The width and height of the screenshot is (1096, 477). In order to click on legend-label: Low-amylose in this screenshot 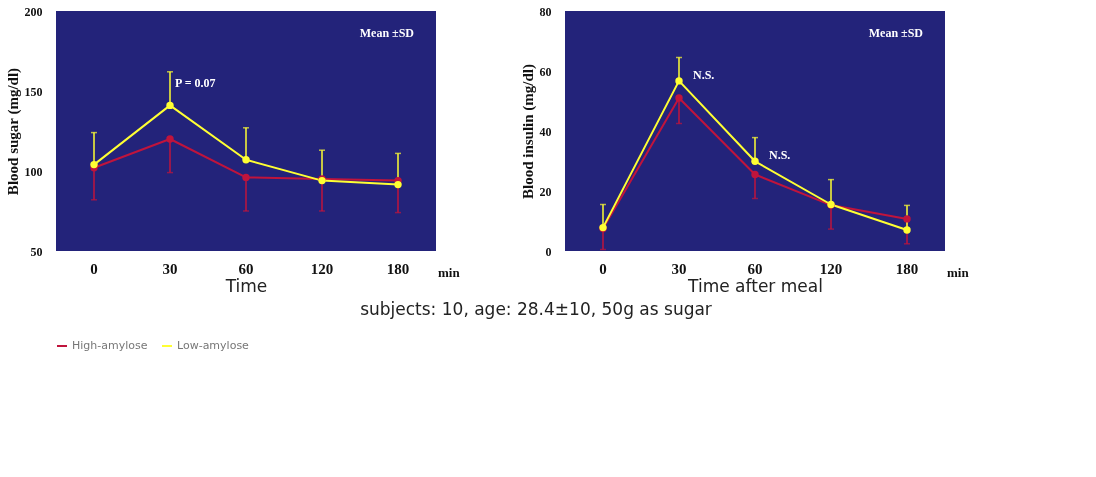, I will do `click(213, 345)`.